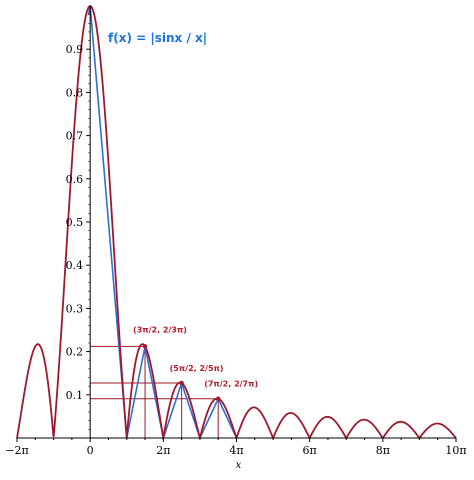 This screenshot has height=480, width=474. What do you see at coordinates (383, 450) in the screenshot?
I see `x-tick-label: 8π` at bounding box center [383, 450].